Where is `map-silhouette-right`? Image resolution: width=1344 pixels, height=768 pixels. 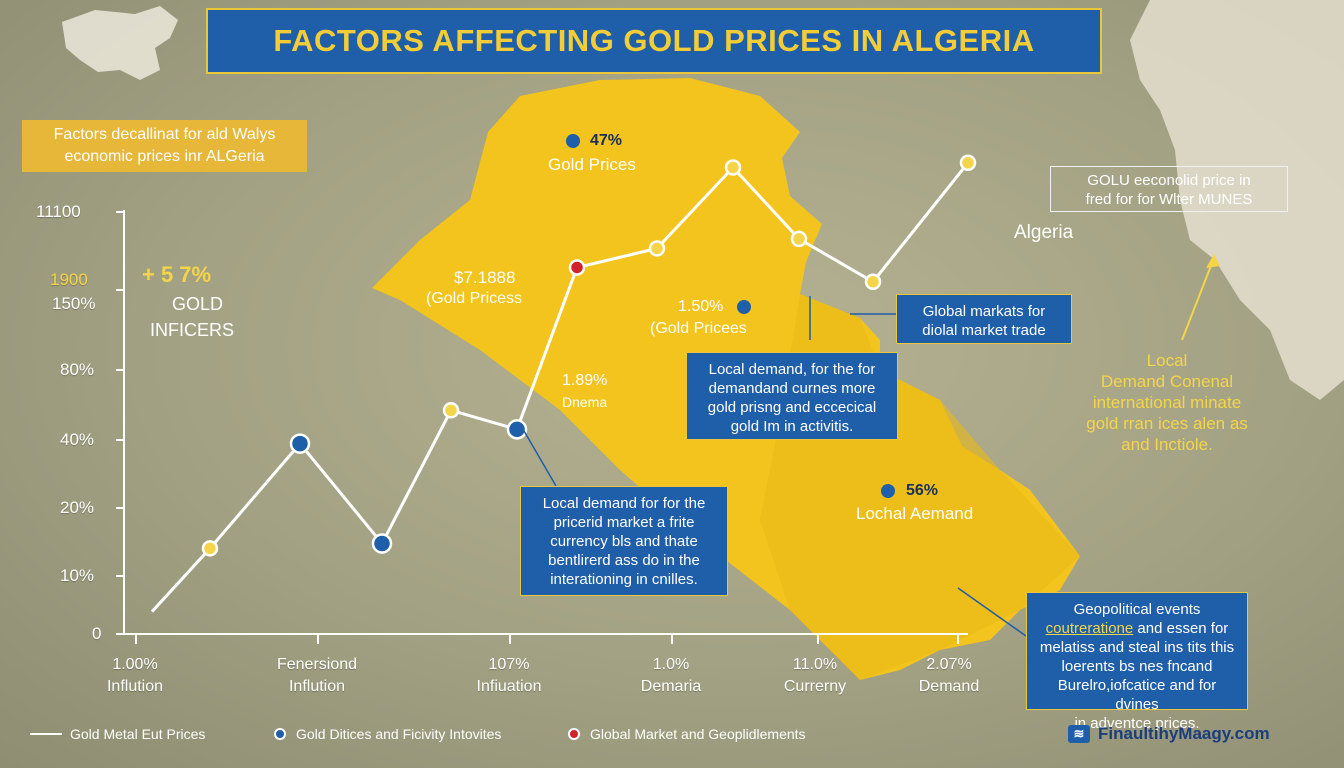 map-silhouette-right is located at coordinates (1237, 200).